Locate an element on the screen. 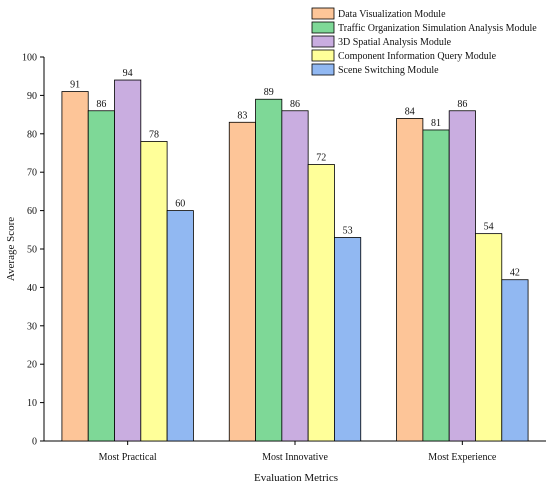  y-tick-label: 50 is located at coordinates (32, 250).